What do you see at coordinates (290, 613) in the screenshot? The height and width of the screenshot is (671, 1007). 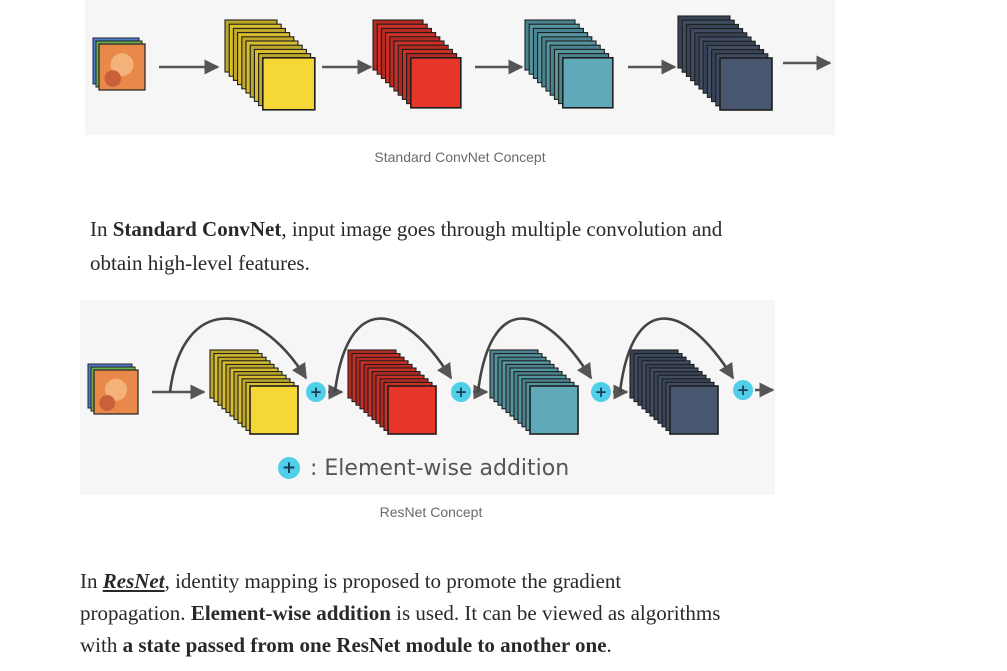 I see `element-wise-addition-term: Element-wise addition` at bounding box center [290, 613].